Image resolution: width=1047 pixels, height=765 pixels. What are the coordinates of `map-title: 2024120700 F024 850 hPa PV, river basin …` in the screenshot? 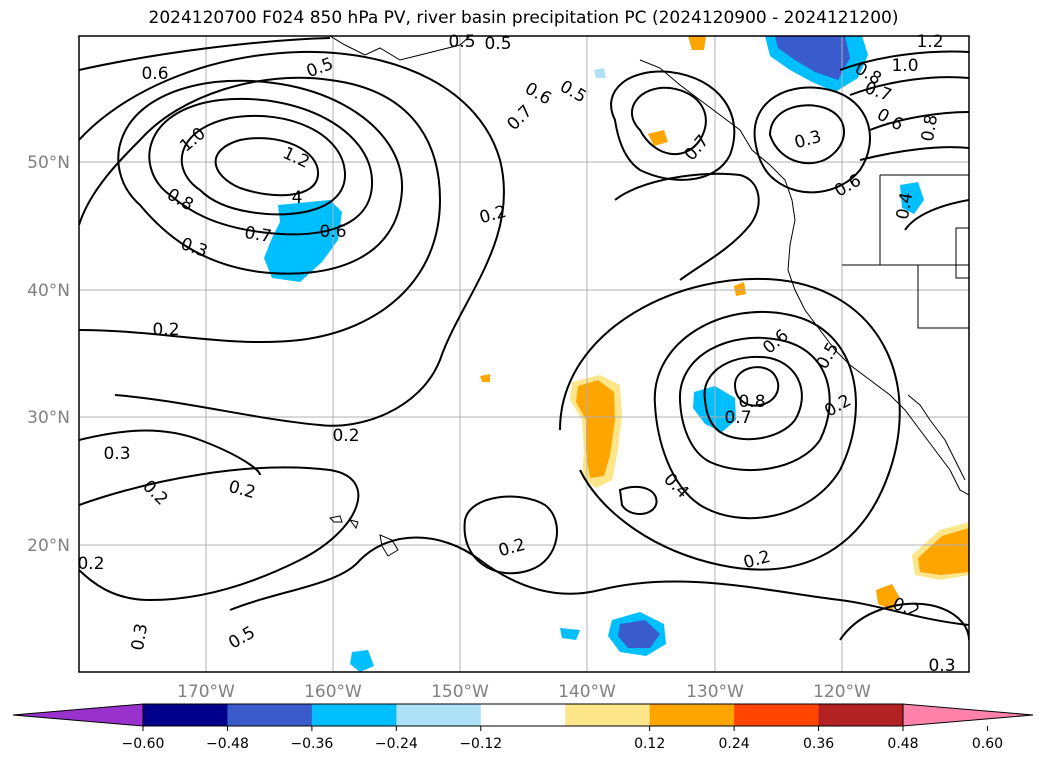 It's located at (523, 18).